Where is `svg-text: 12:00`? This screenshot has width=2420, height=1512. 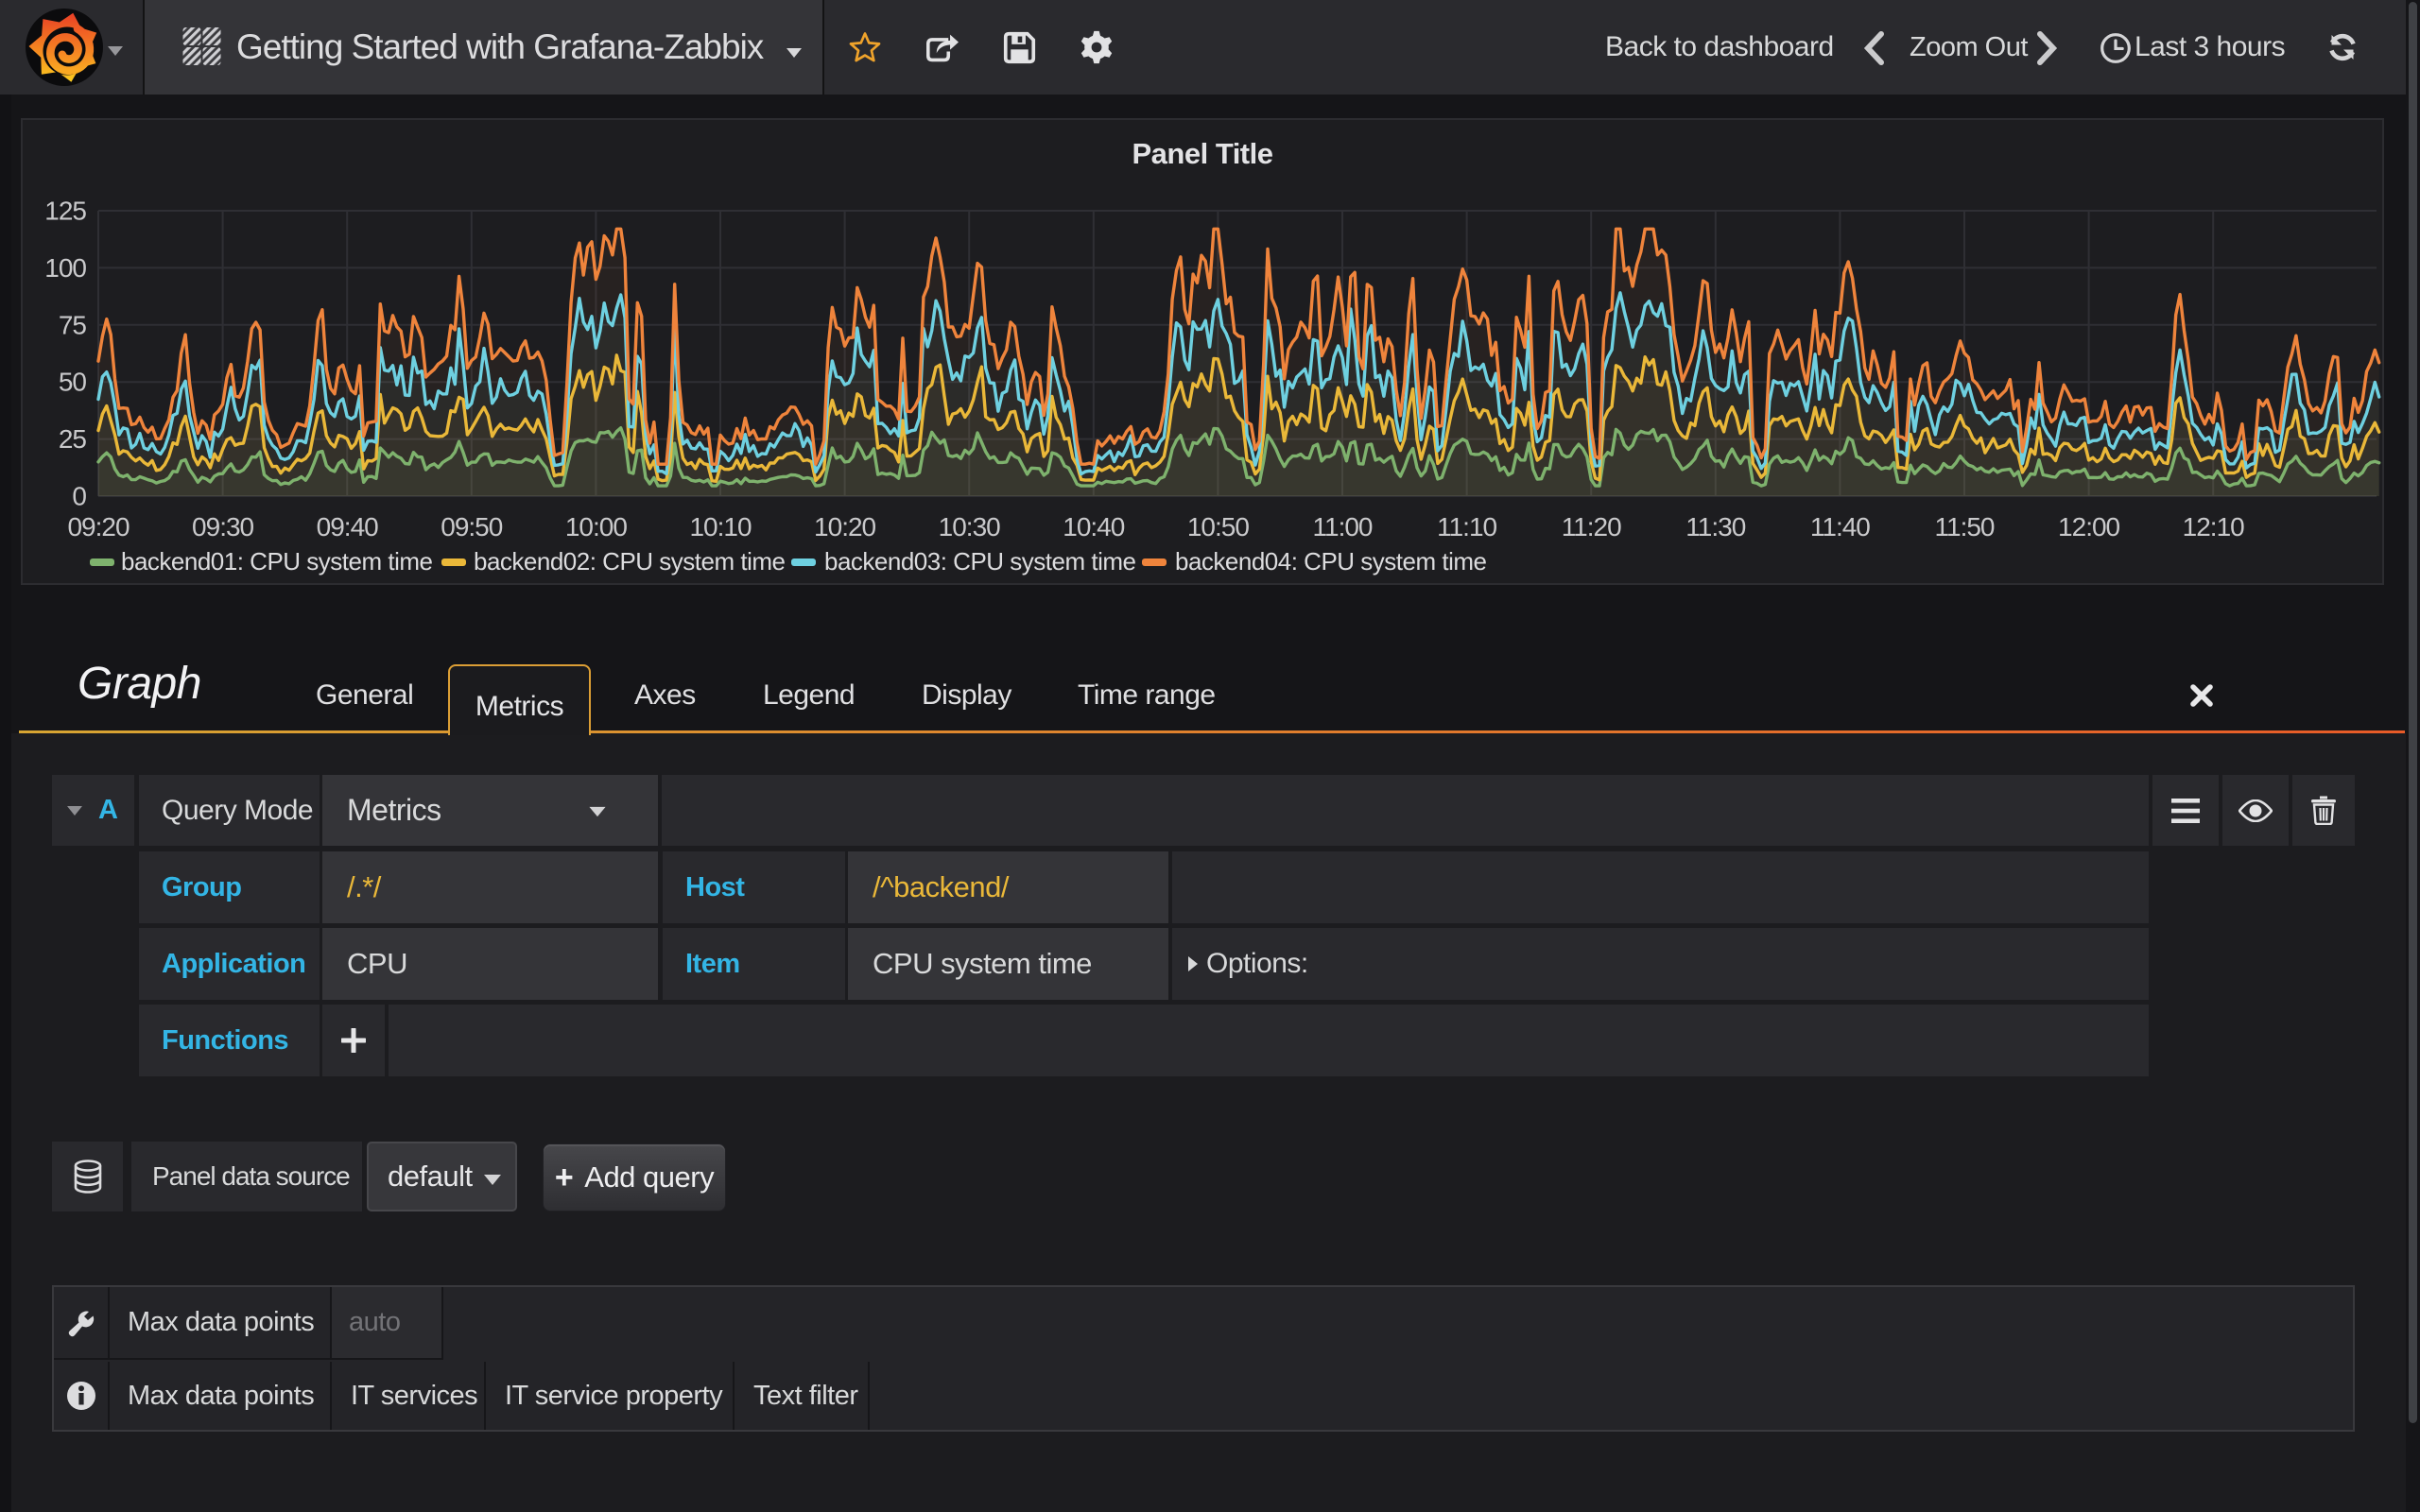
svg-text: 12:00 is located at coordinates (2089, 526).